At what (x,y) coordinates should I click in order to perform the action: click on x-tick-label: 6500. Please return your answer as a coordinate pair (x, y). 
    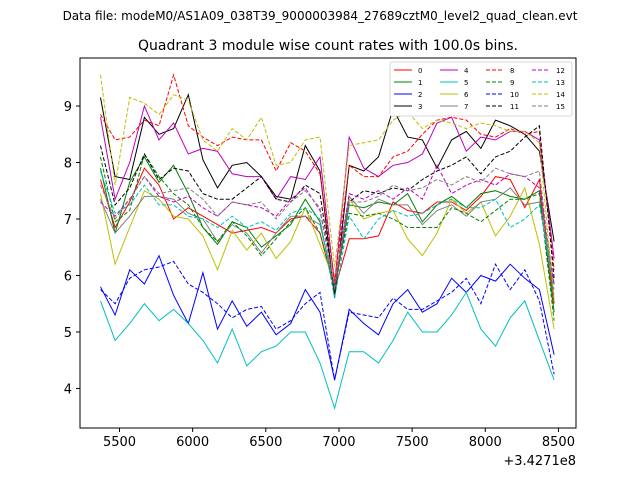
    Looking at the image, I should click on (265, 442).